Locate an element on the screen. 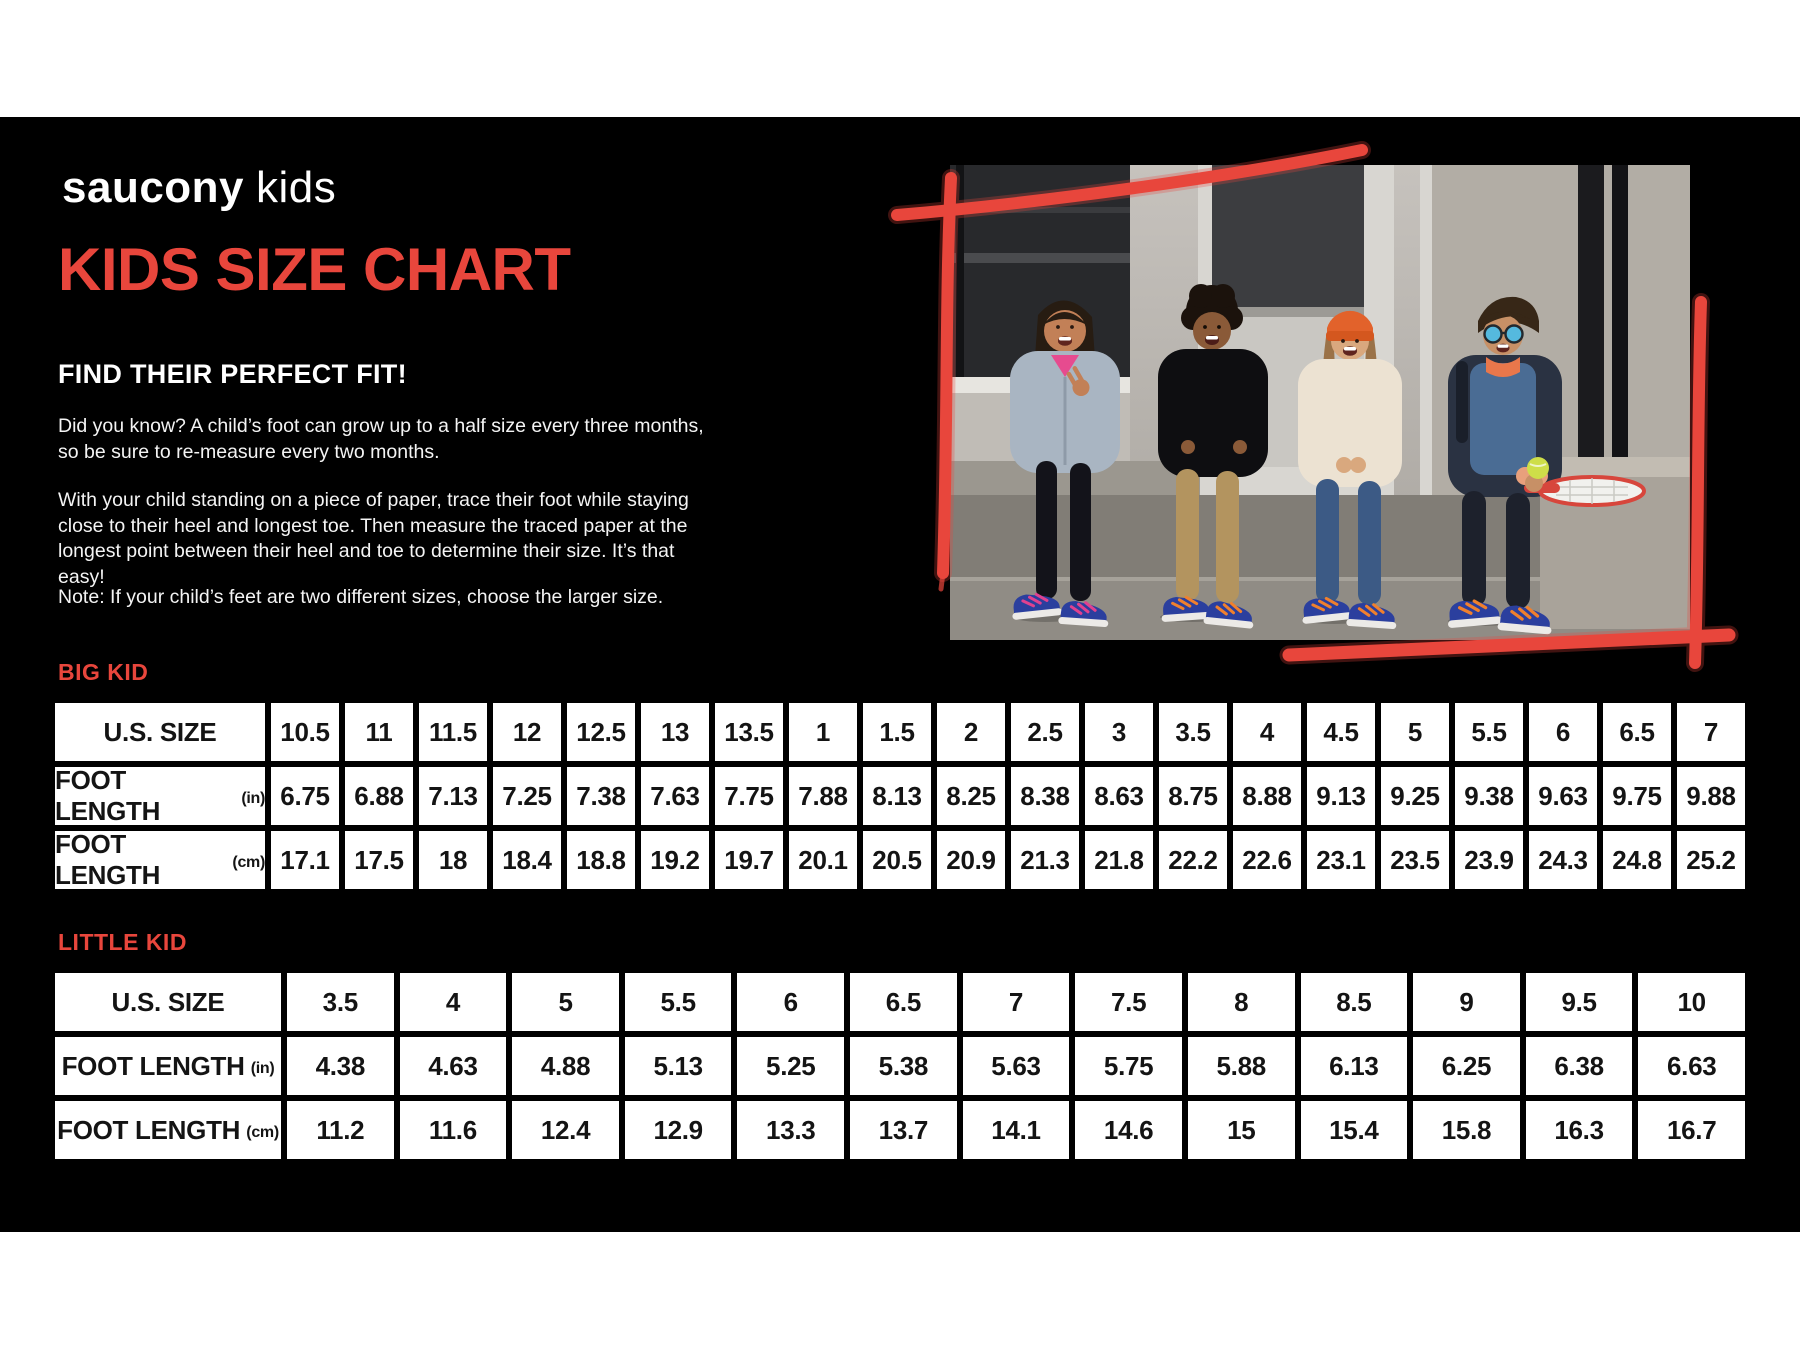 This screenshot has width=1800, height=1350. size-value-cell: 9.88 is located at coordinates (1711, 796).